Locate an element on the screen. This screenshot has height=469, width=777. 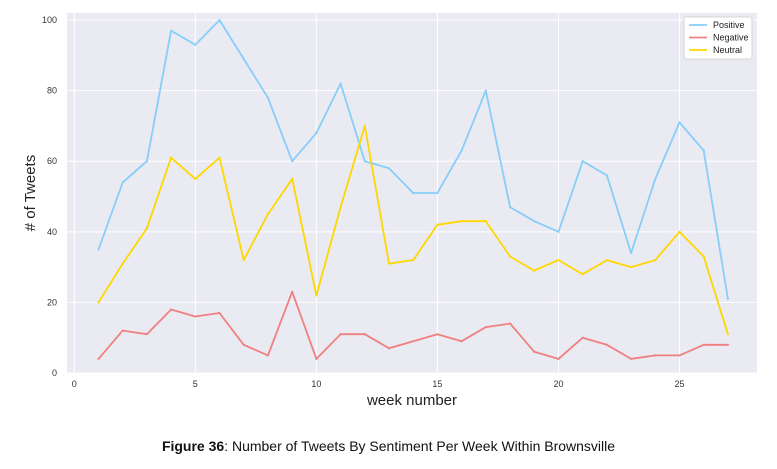
x-tick-label: 5 is located at coordinates (195, 384).